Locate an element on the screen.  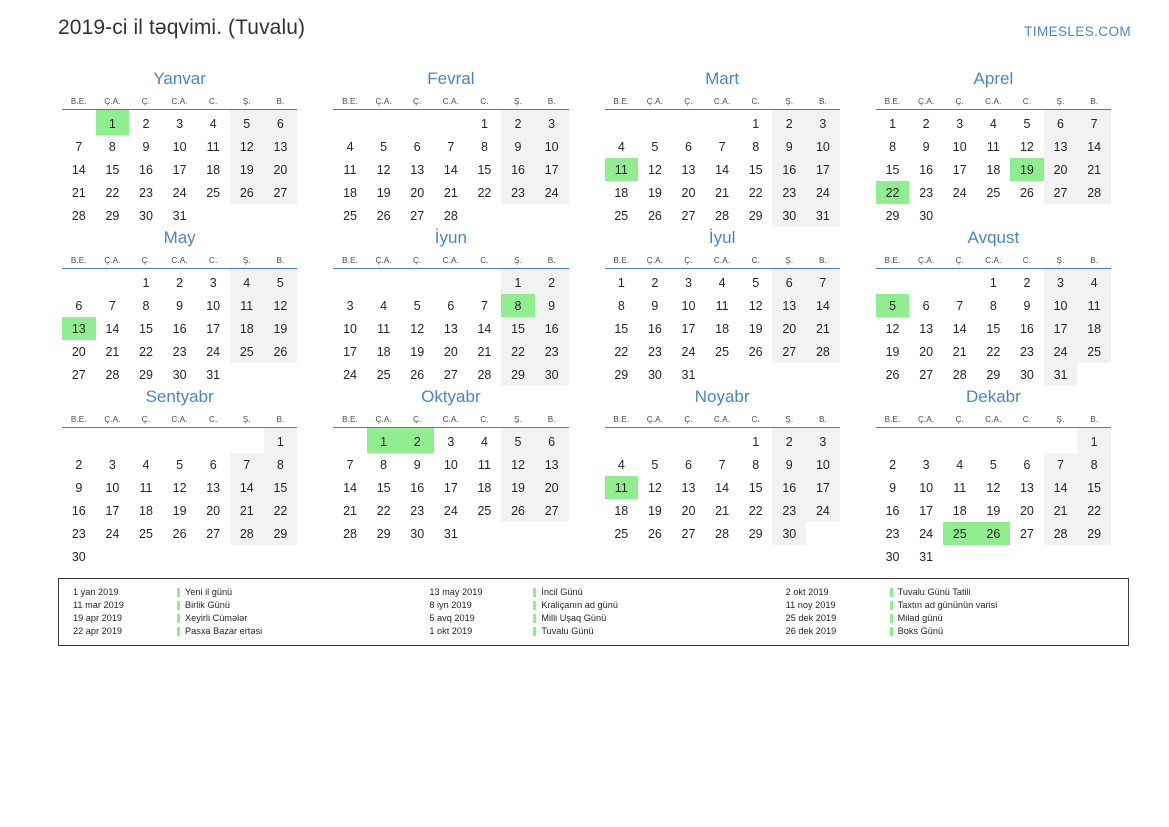
day-cell-holiday: 2 is located at coordinates (417, 440).